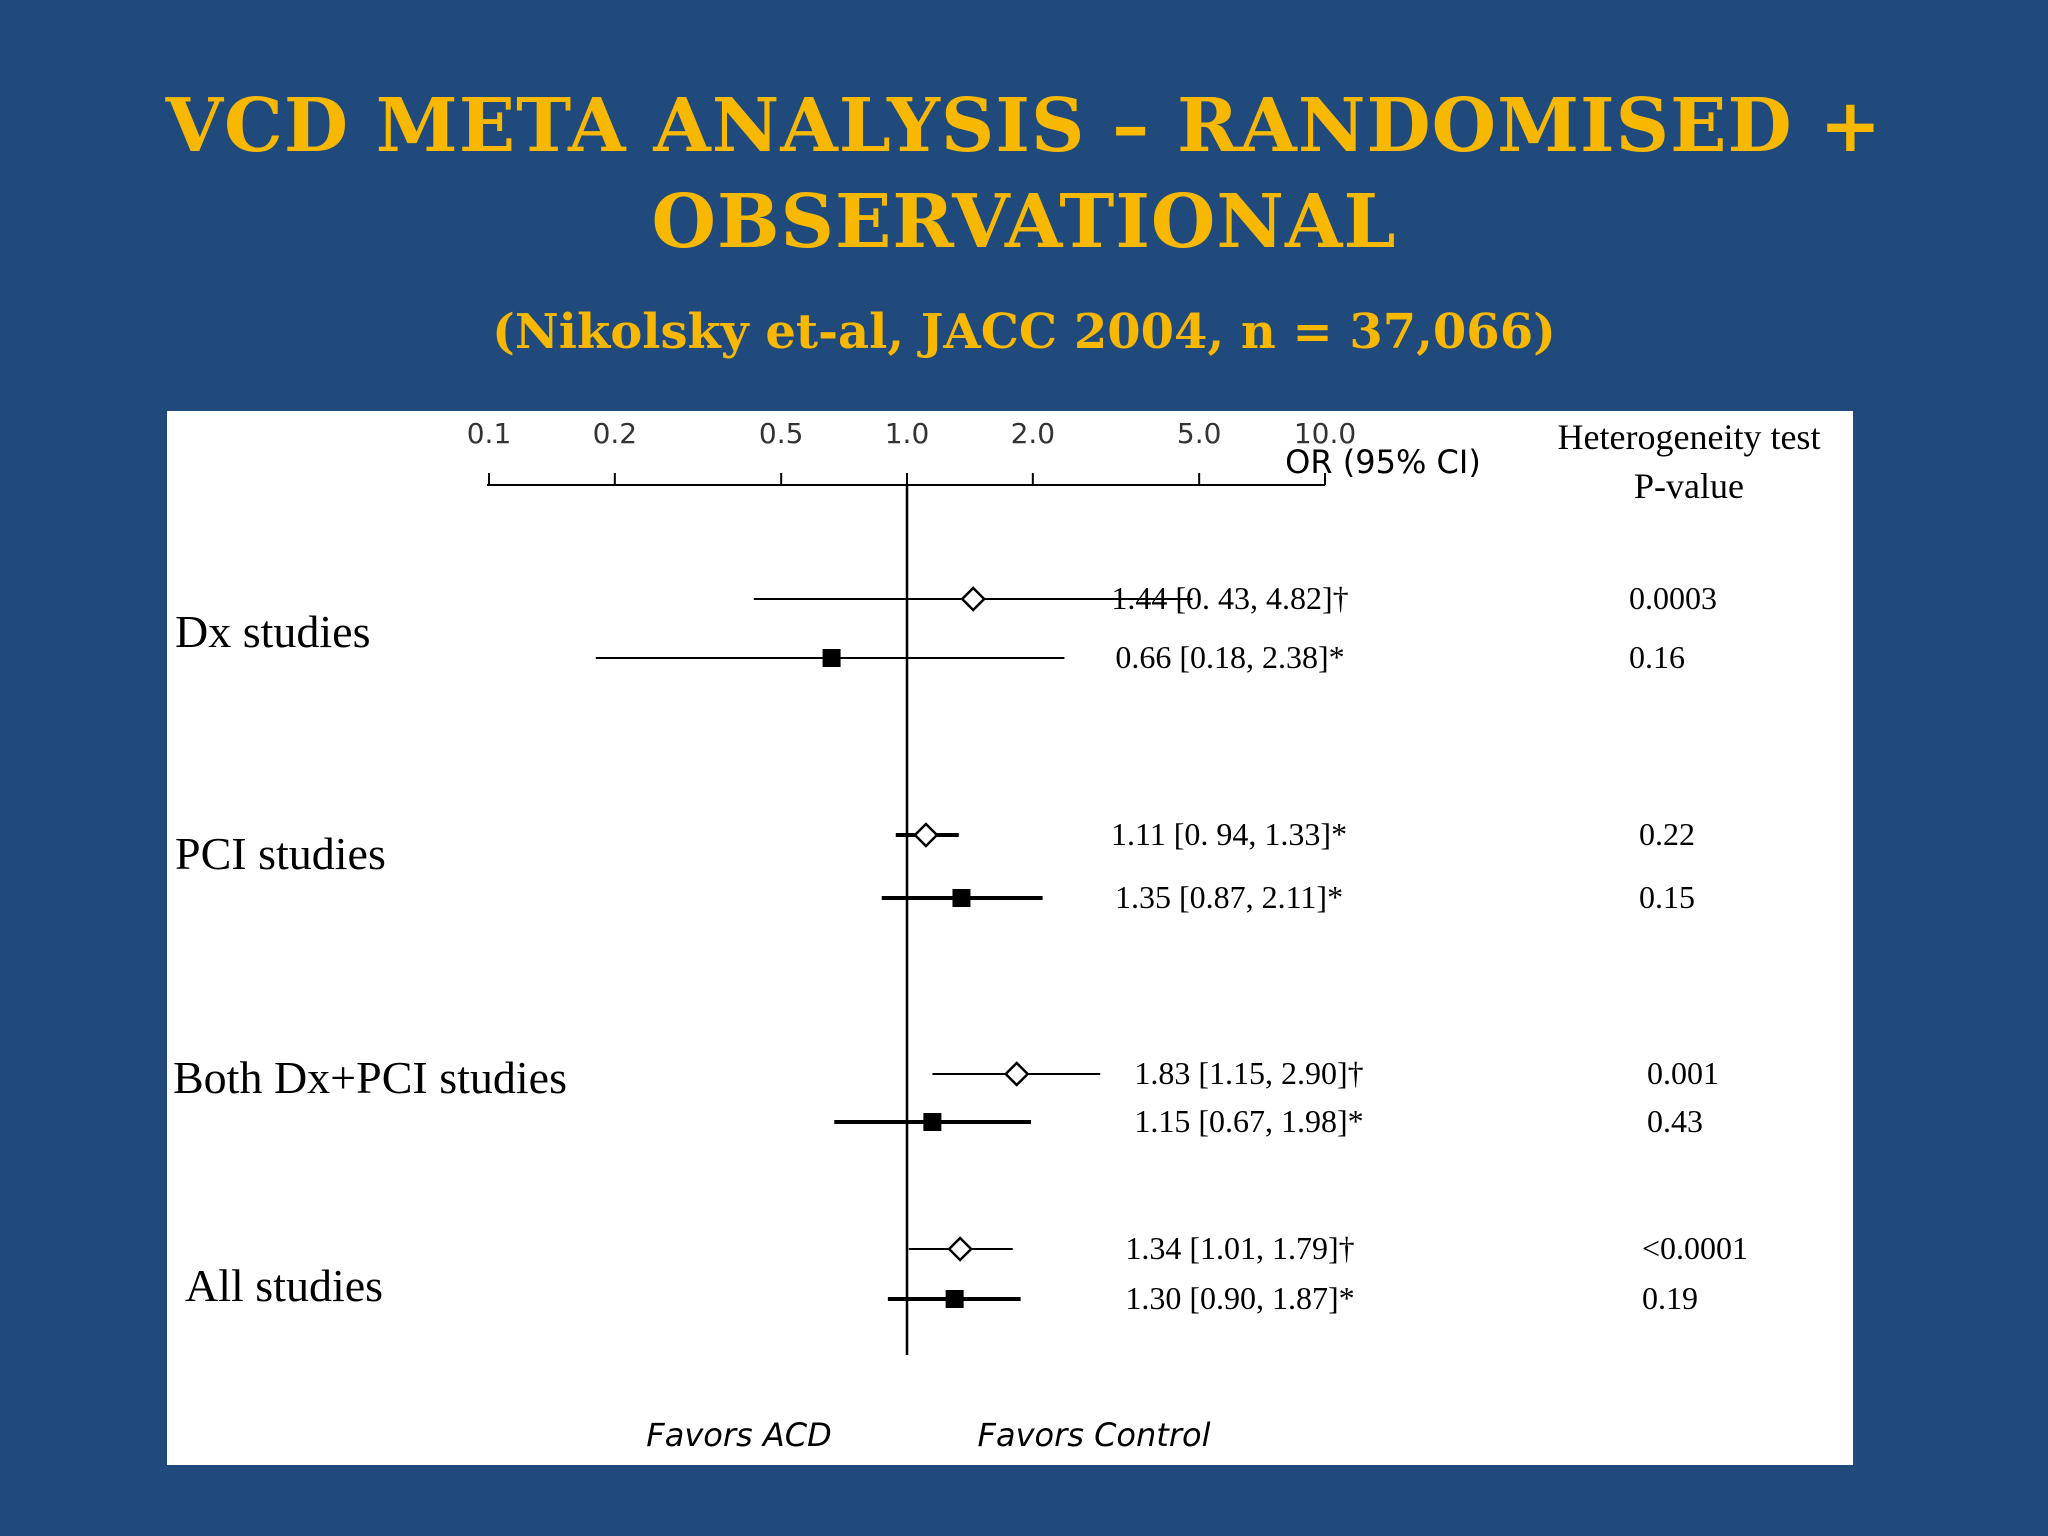  I want to click on or-ci-value: 1.35 [0.87, 2.11]*, so click(1229, 897).